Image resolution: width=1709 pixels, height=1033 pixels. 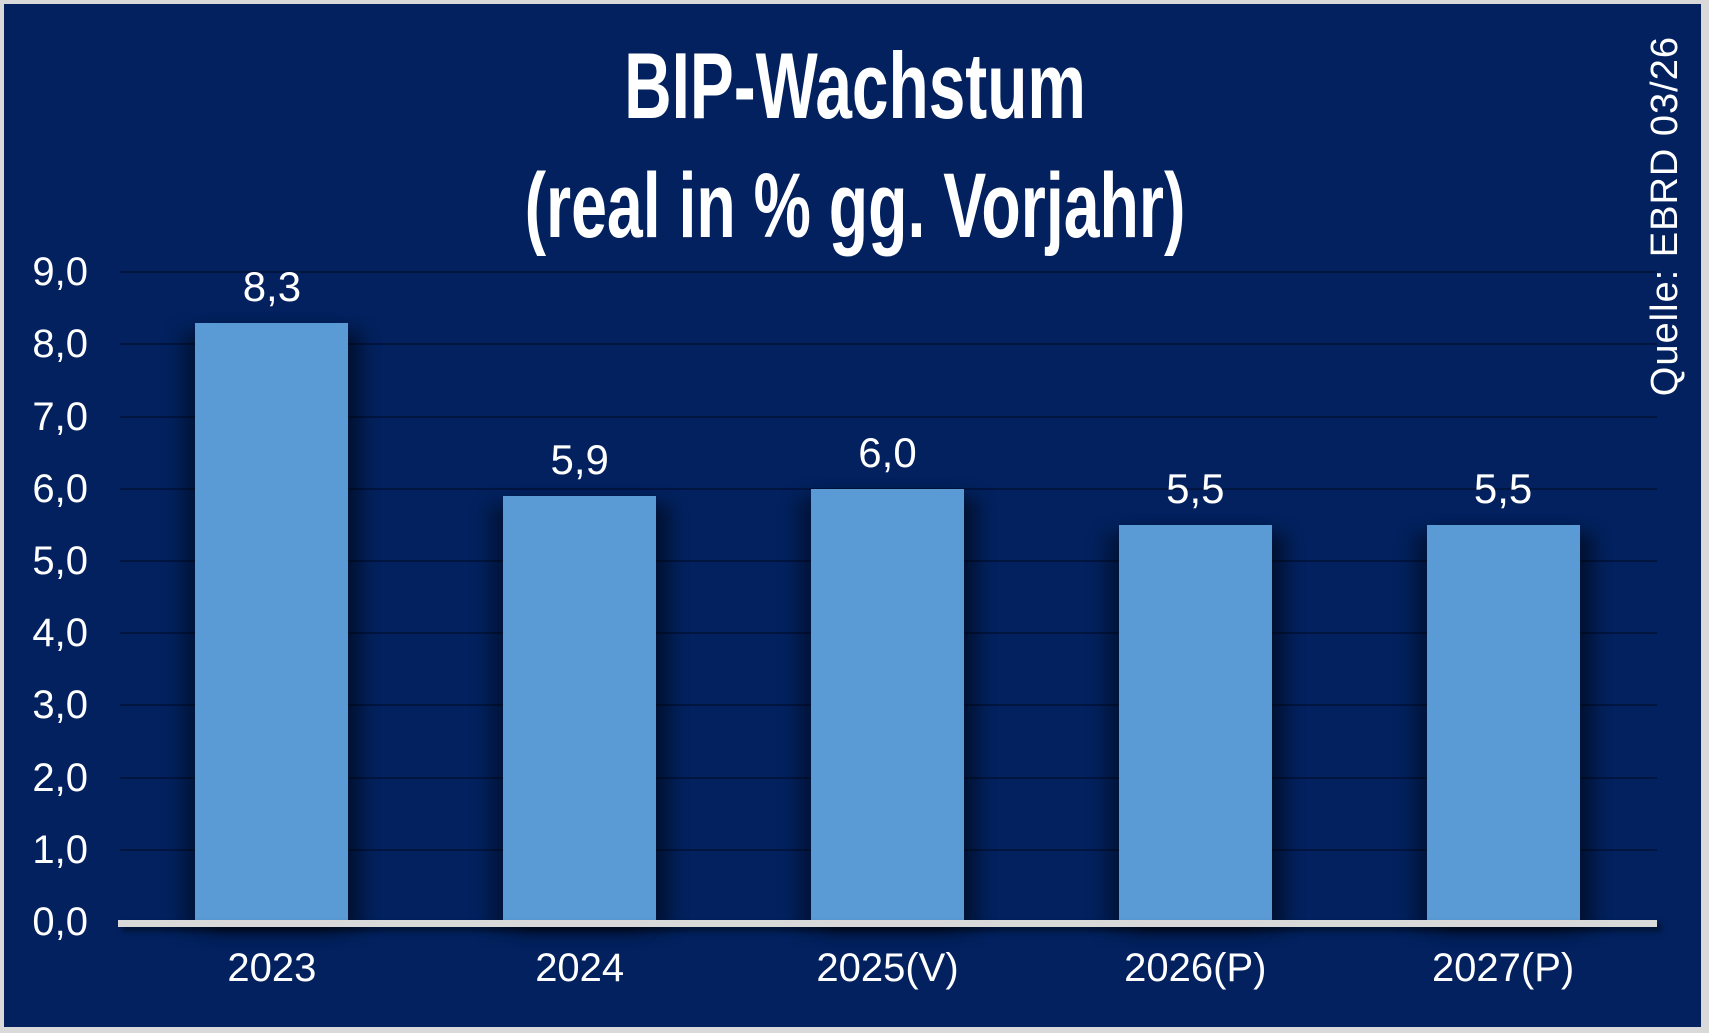 What do you see at coordinates (1665, 216) in the screenshot?
I see `source-label: Quelle: EBRD 03/26` at bounding box center [1665, 216].